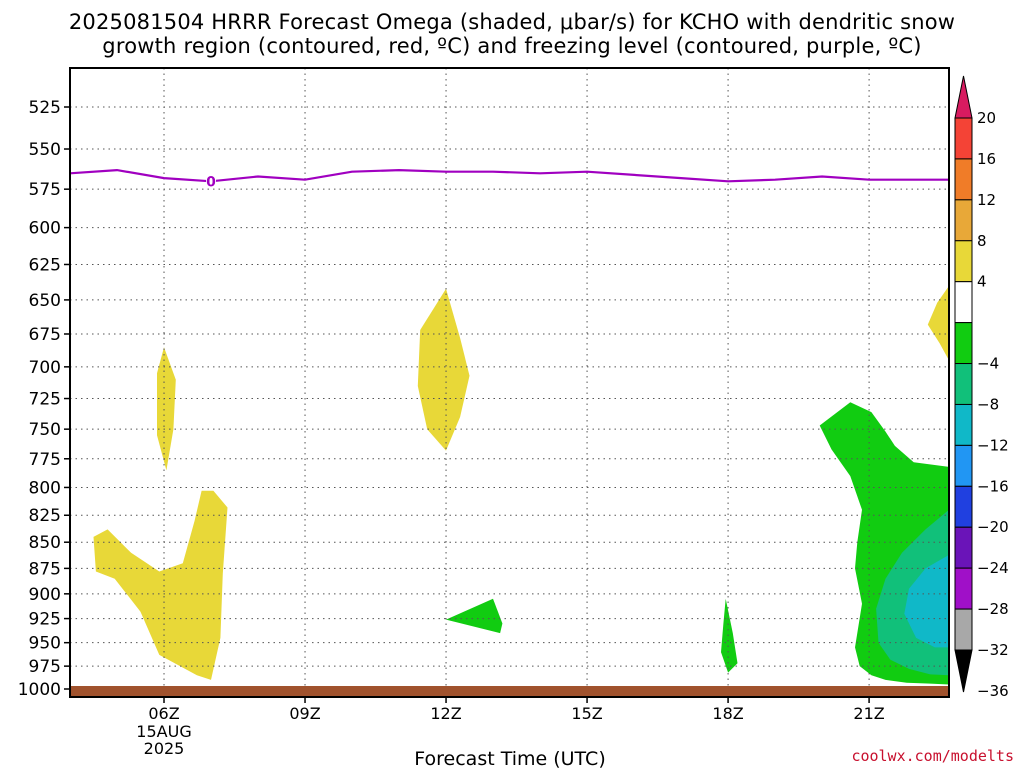 The image size is (1024, 768). What do you see at coordinates (45, 516) in the screenshot?
I see `y-tick-label-825: 825` at bounding box center [45, 516].